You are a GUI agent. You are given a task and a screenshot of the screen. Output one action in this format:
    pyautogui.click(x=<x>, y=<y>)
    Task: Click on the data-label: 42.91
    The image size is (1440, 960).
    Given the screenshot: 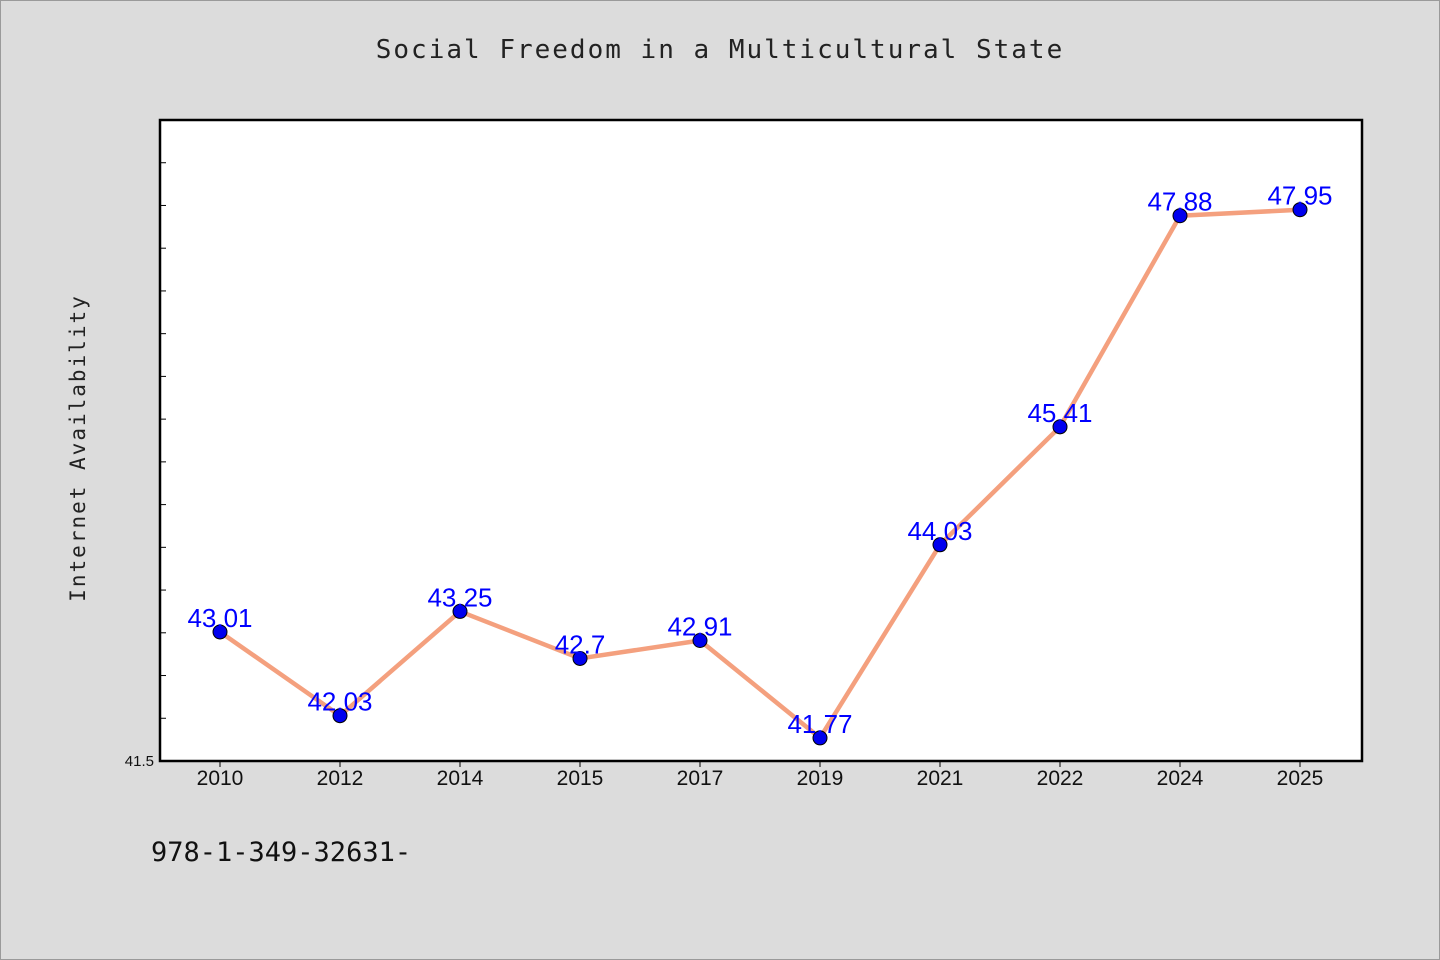 What is the action you would take?
    pyautogui.click(x=699, y=626)
    